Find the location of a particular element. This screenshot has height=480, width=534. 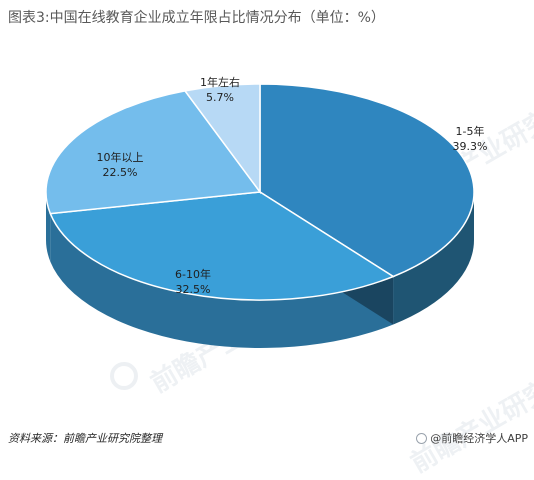

slice-label-2: 10年以上 is located at coordinates (120, 157).